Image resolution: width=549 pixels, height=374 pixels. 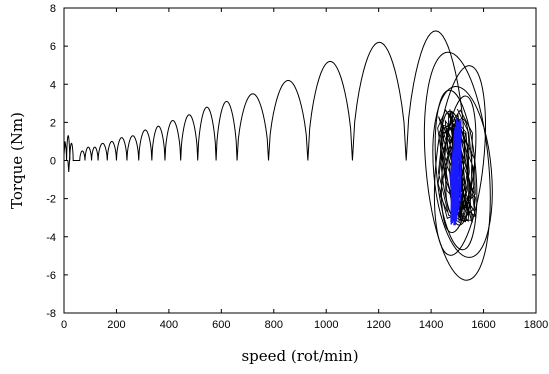 I want to click on x-tick-label: 200, so click(x=116, y=325).